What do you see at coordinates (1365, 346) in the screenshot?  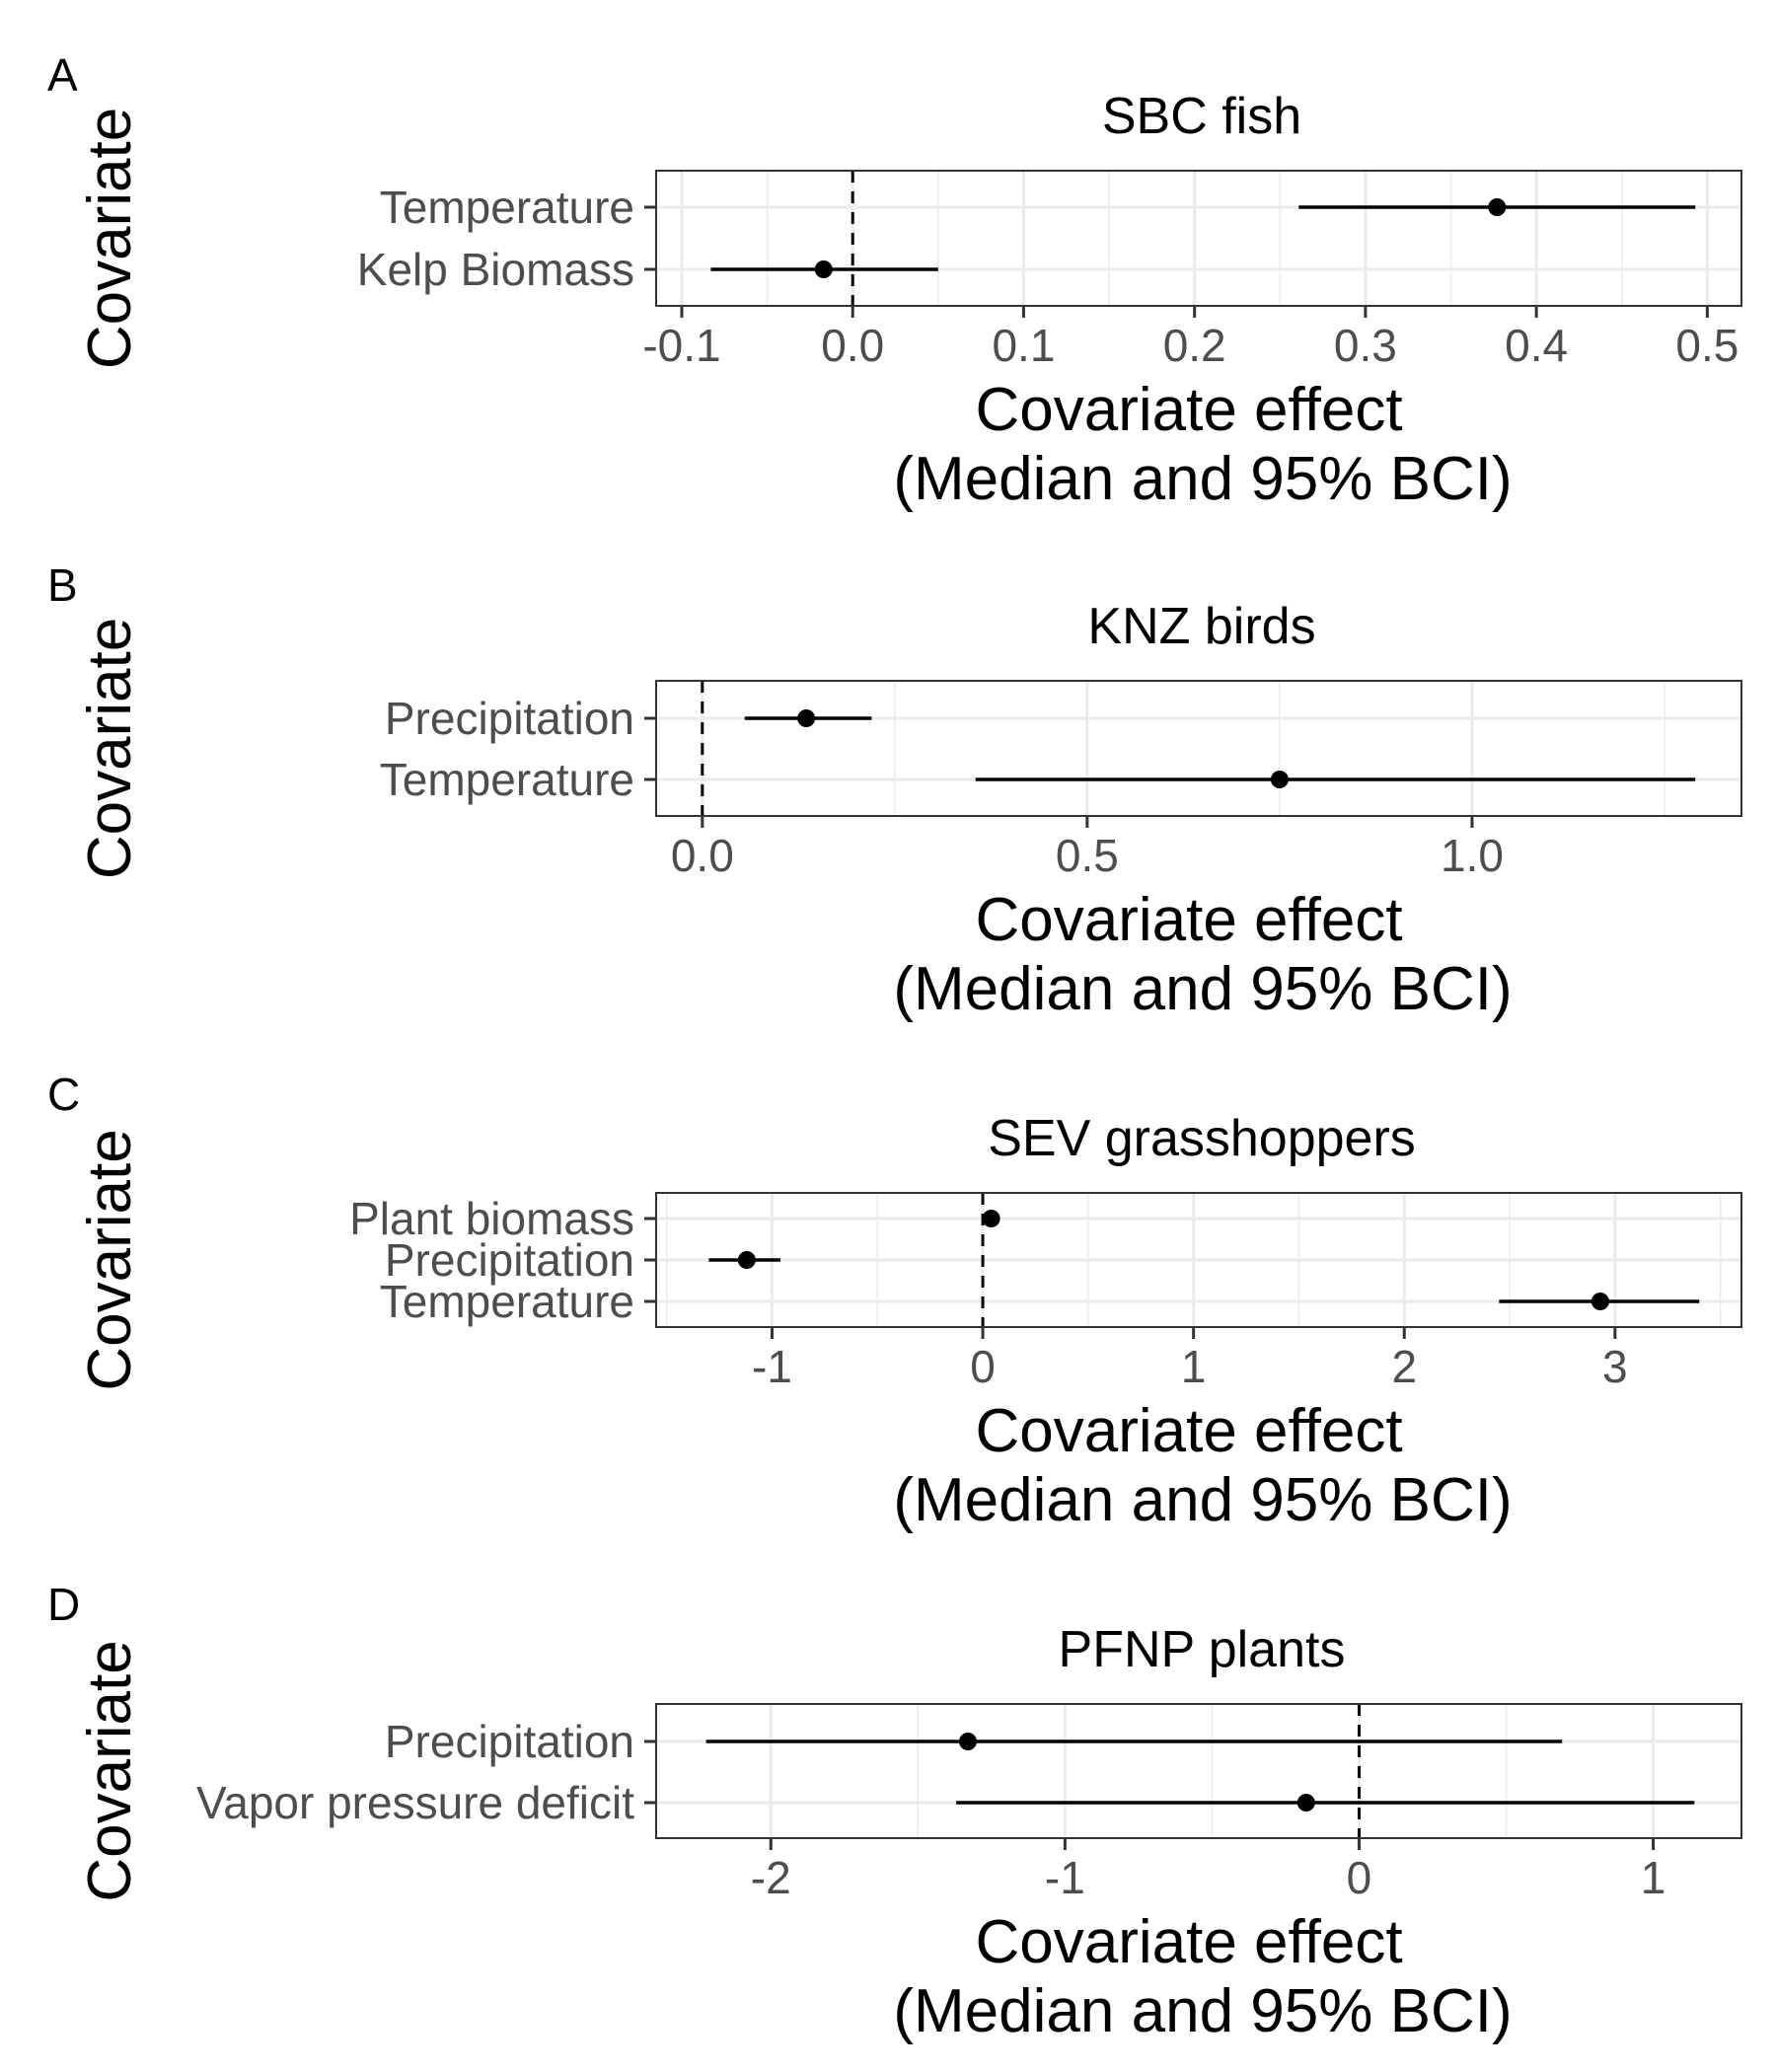 I see `x-tick-label: 0.3` at bounding box center [1365, 346].